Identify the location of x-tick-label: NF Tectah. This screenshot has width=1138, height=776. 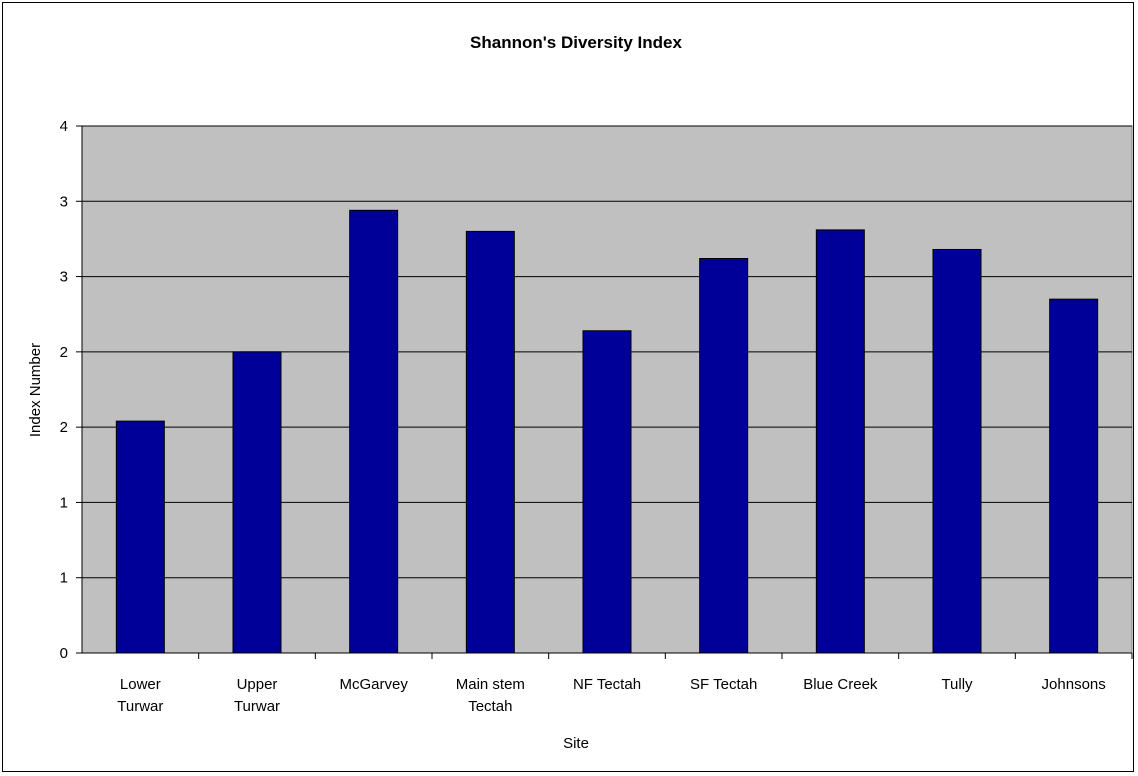
(607, 684).